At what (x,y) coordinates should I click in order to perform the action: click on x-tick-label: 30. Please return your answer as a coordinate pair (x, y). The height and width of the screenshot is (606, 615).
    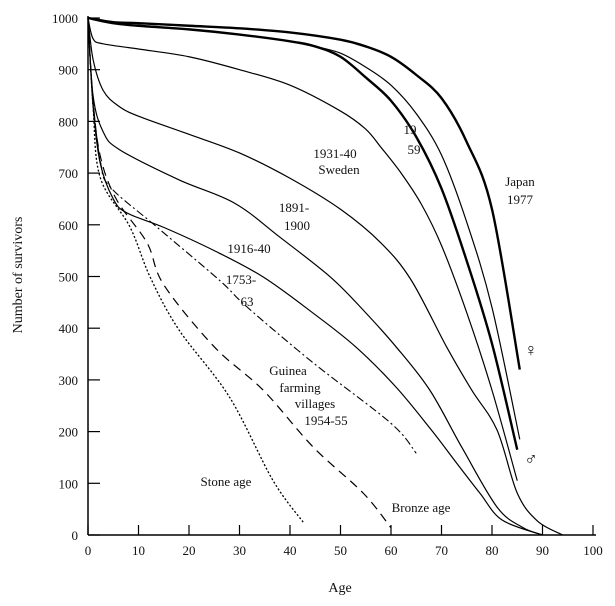
    Looking at the image, I should click on (239, 550).